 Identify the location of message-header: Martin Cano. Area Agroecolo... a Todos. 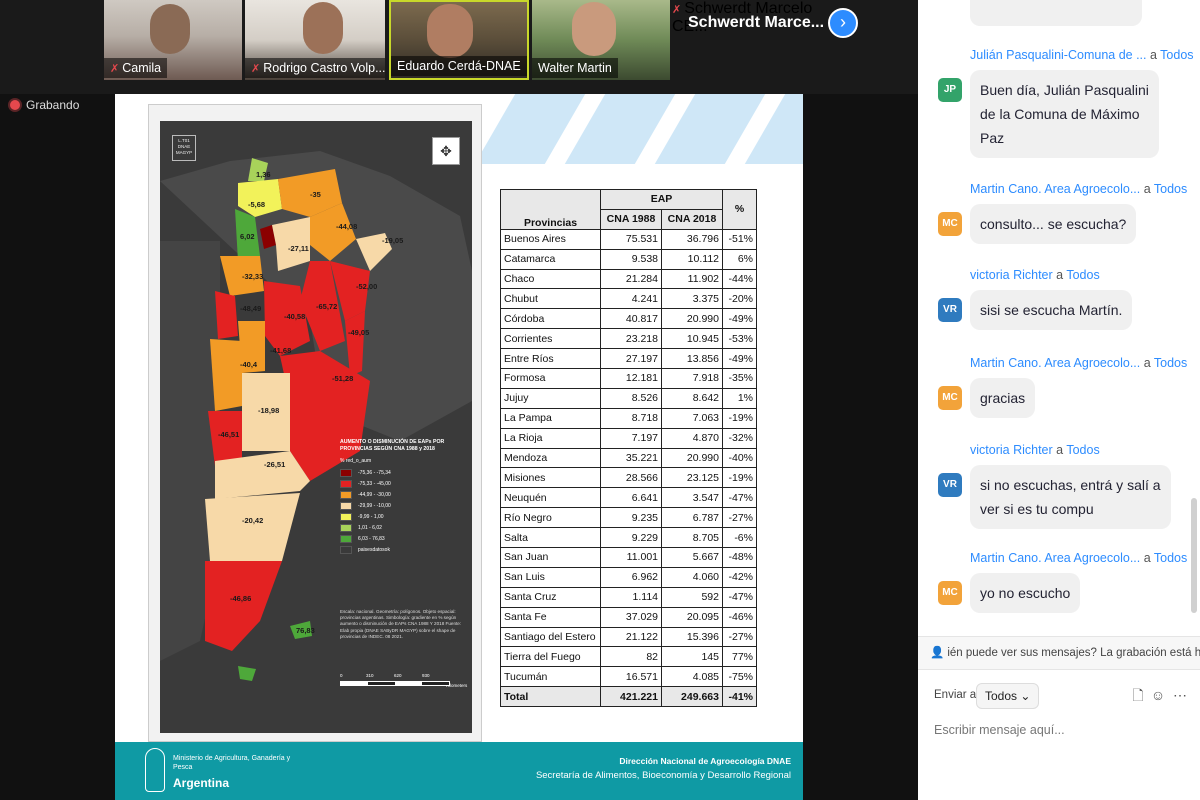
(1078, 363).